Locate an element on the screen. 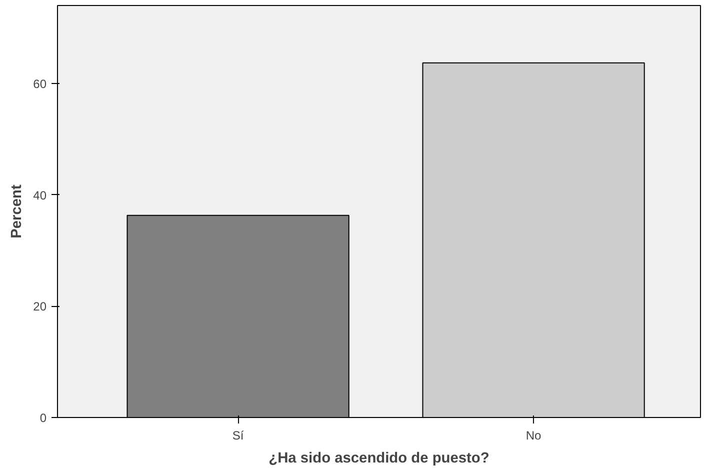  y-tick-label: 20 is located at coordinates (40, 307).